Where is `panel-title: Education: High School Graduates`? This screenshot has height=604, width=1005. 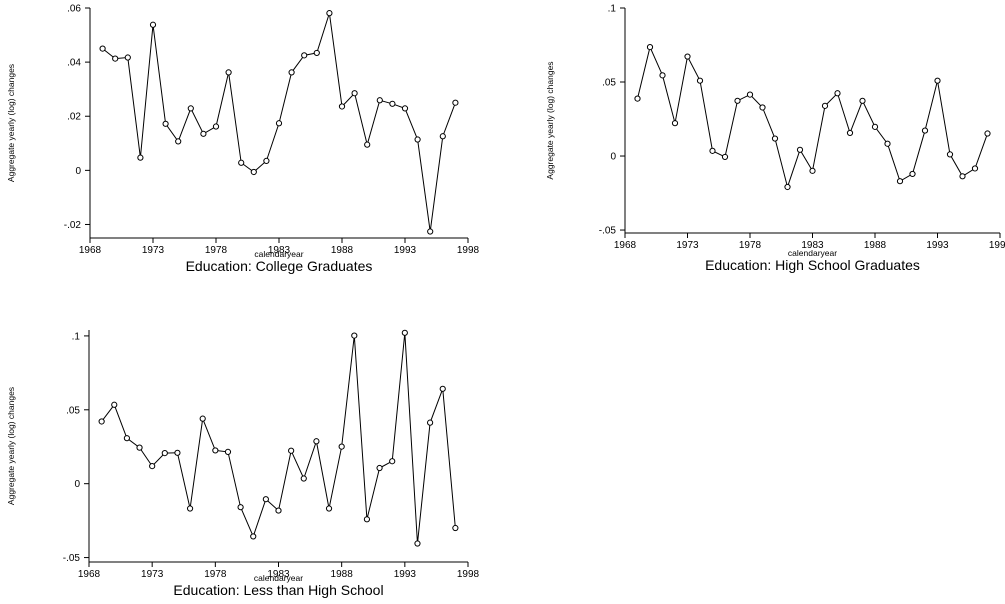 panel-title: Education: High School Graduates is located at coordinates (812, 265).